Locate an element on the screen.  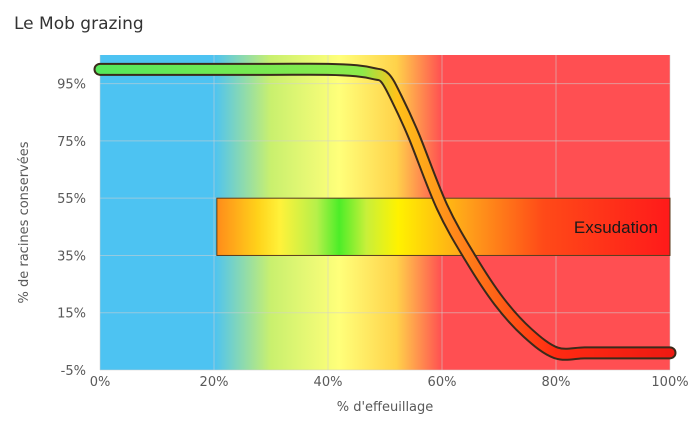
y-axis-ticks: 95% 75% 55% 35% 15% -5% is located at coordinates (71, 228).